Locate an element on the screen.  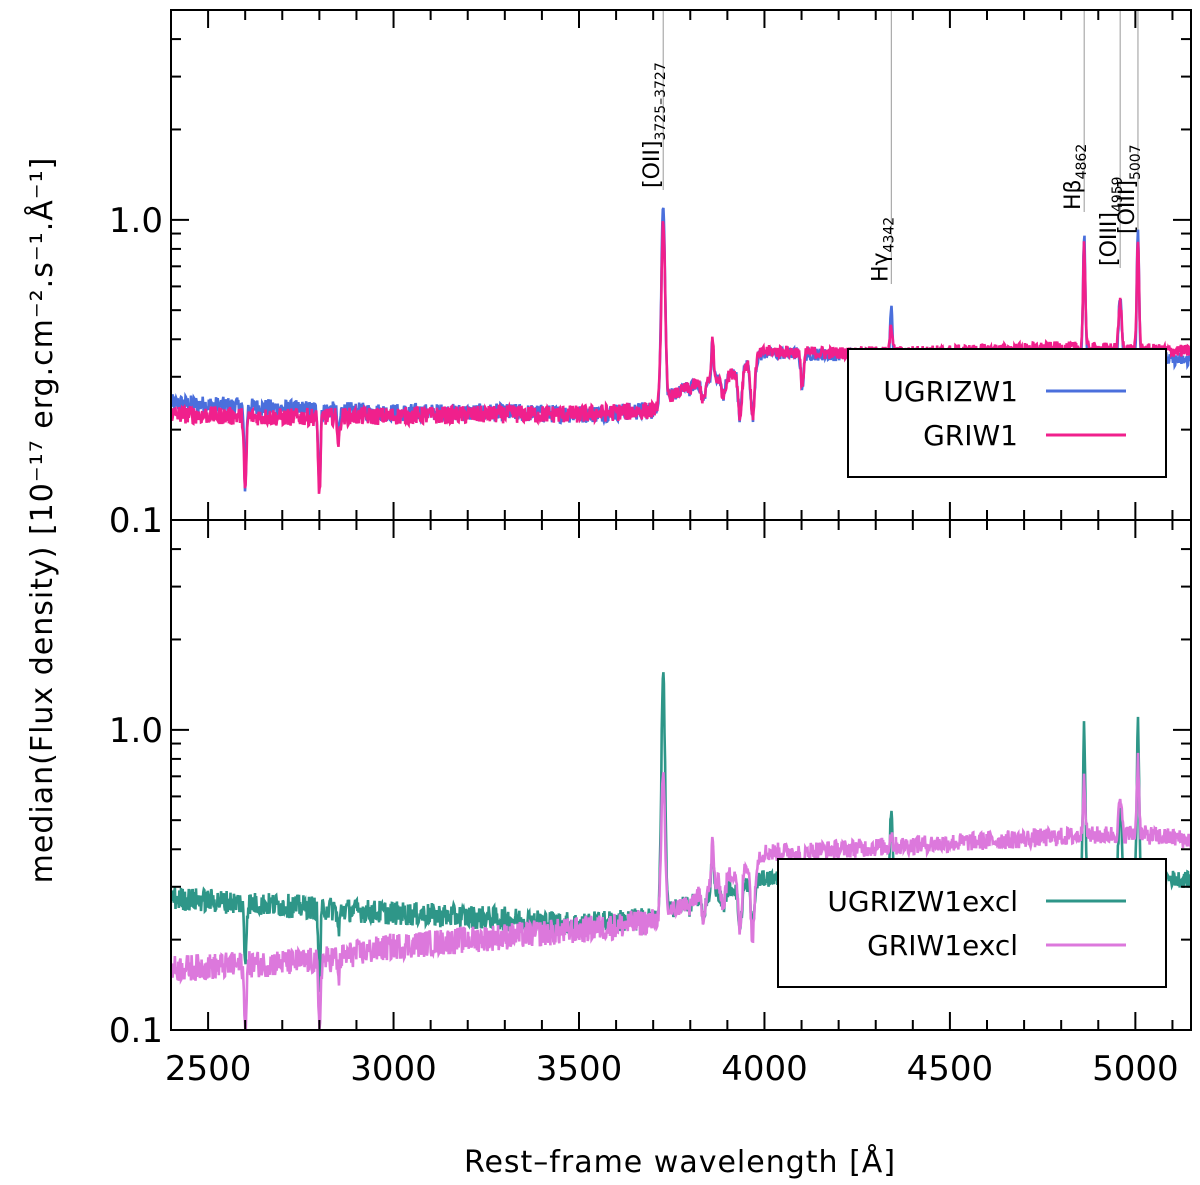
annotation-label-4: [OIII]5007 is located at coordinates (1129, 189).